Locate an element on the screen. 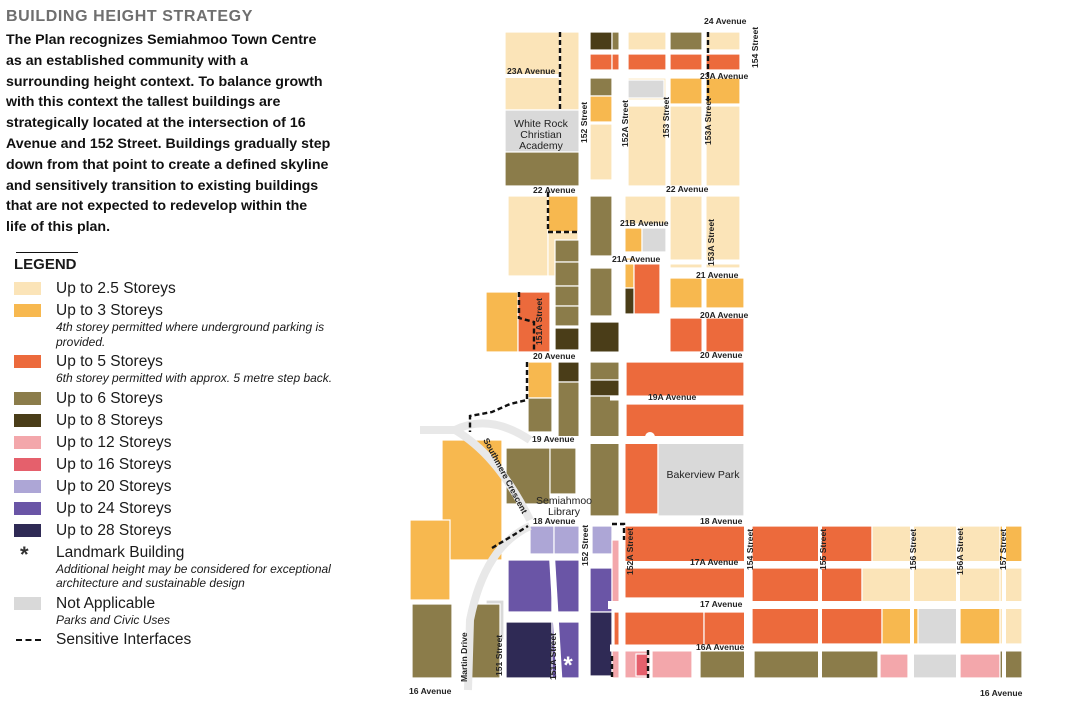  legend-note: Parks and Civic Uses is located at coordinates (113, 619).